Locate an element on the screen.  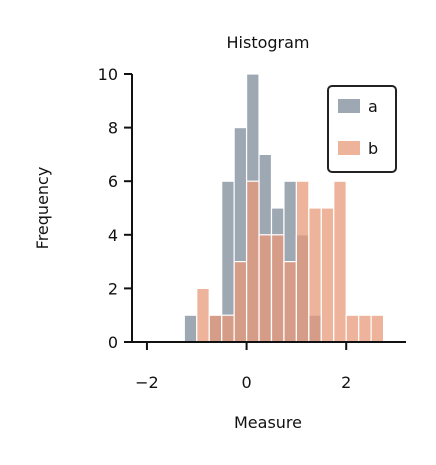
legend-box is located at coordinates (362, 129).